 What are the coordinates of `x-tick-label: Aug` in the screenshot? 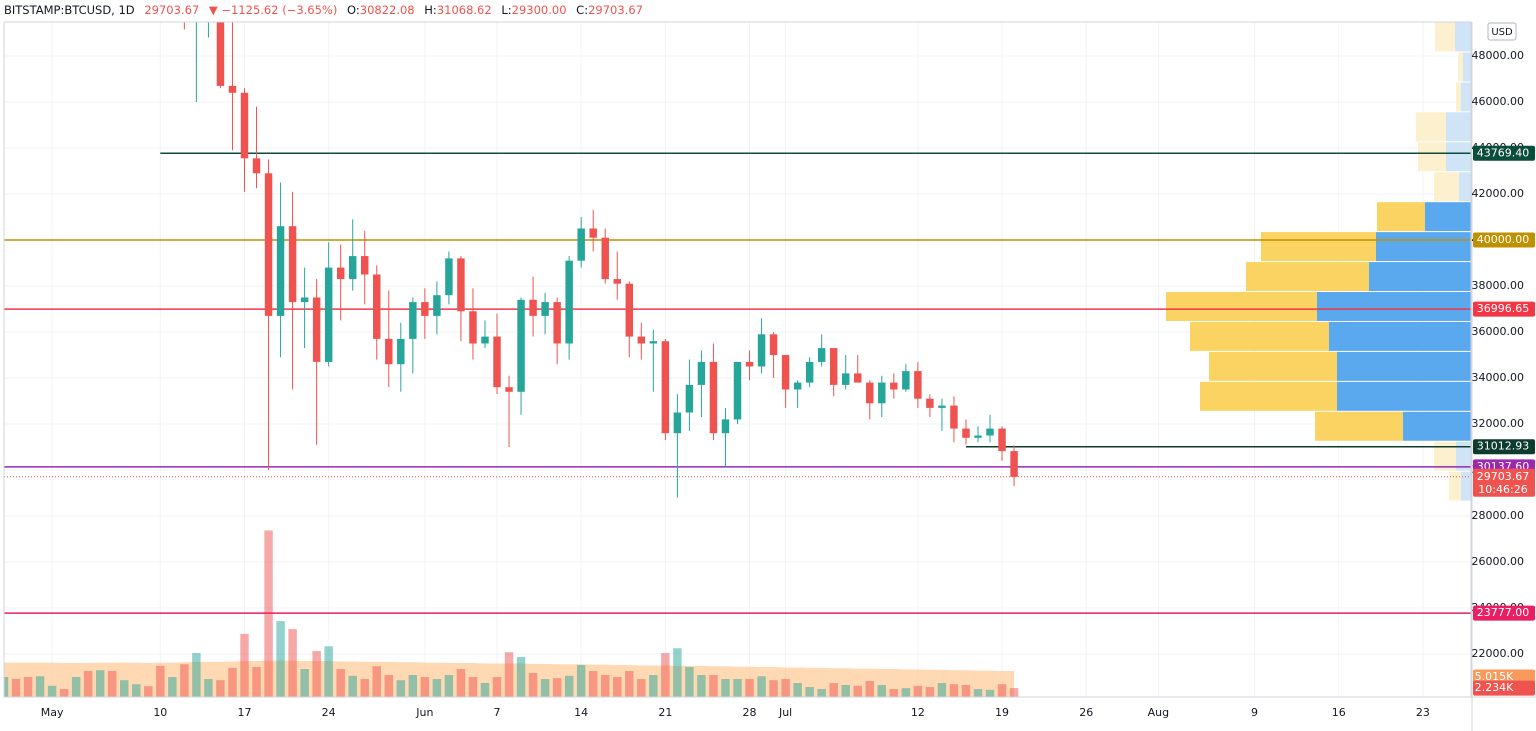 It's located at (1158, 712).